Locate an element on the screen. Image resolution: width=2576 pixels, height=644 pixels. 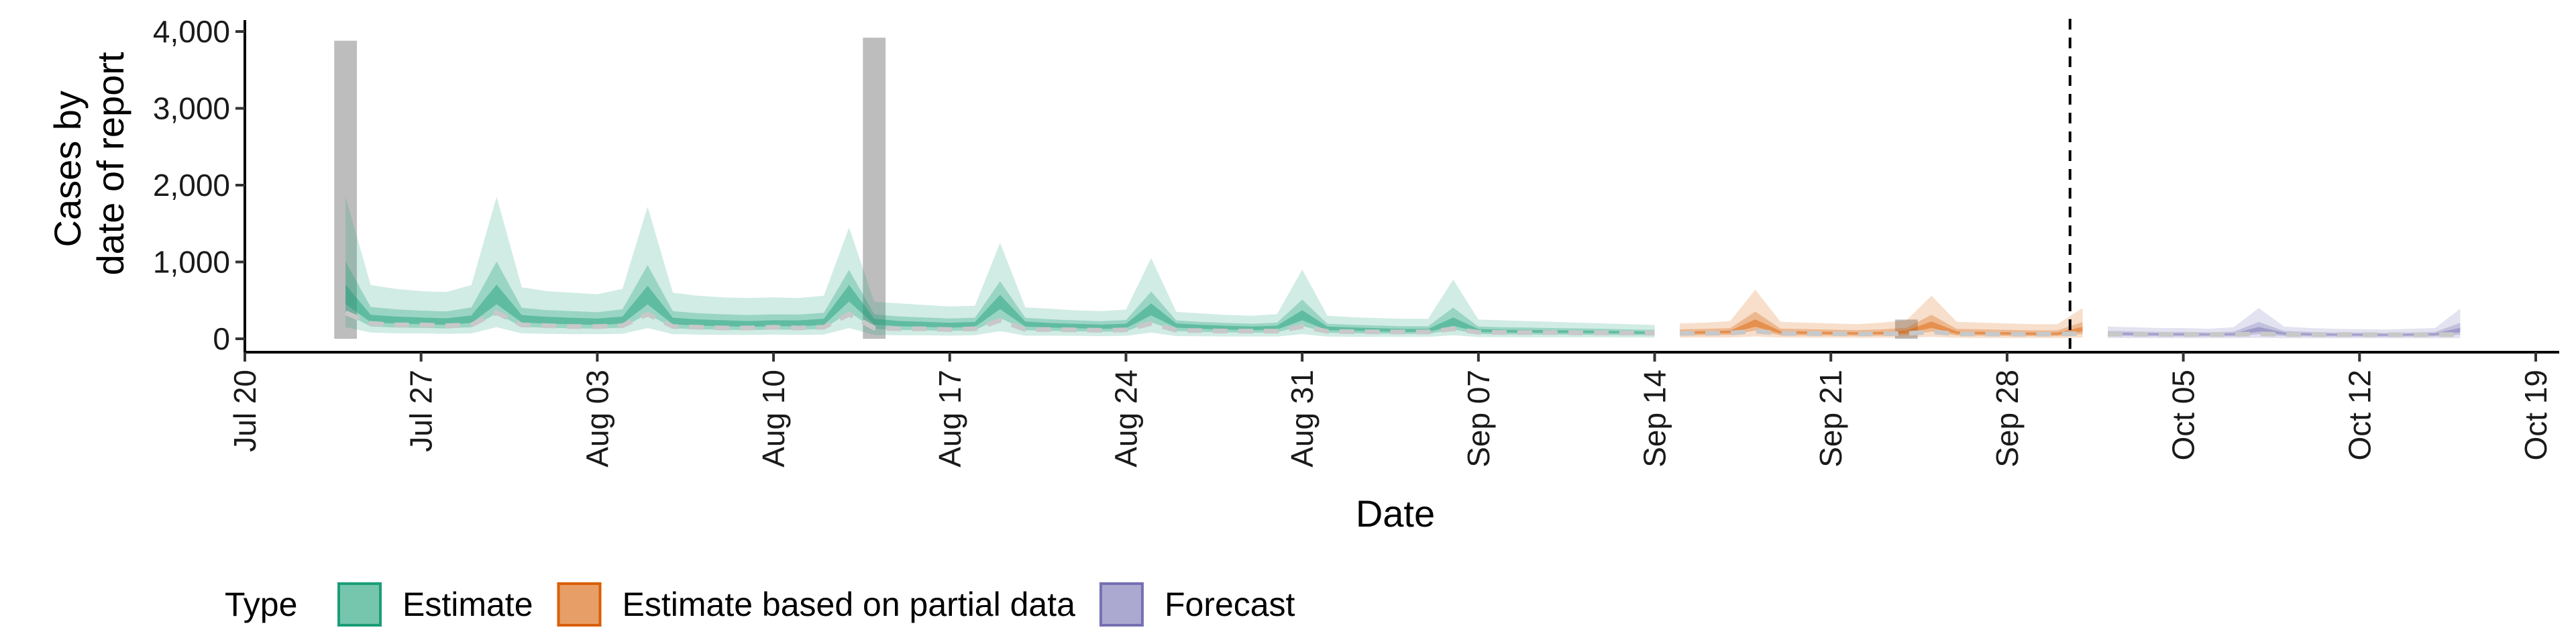
y-tick-label-1: 1,000 is located at coordinates (191, 262).